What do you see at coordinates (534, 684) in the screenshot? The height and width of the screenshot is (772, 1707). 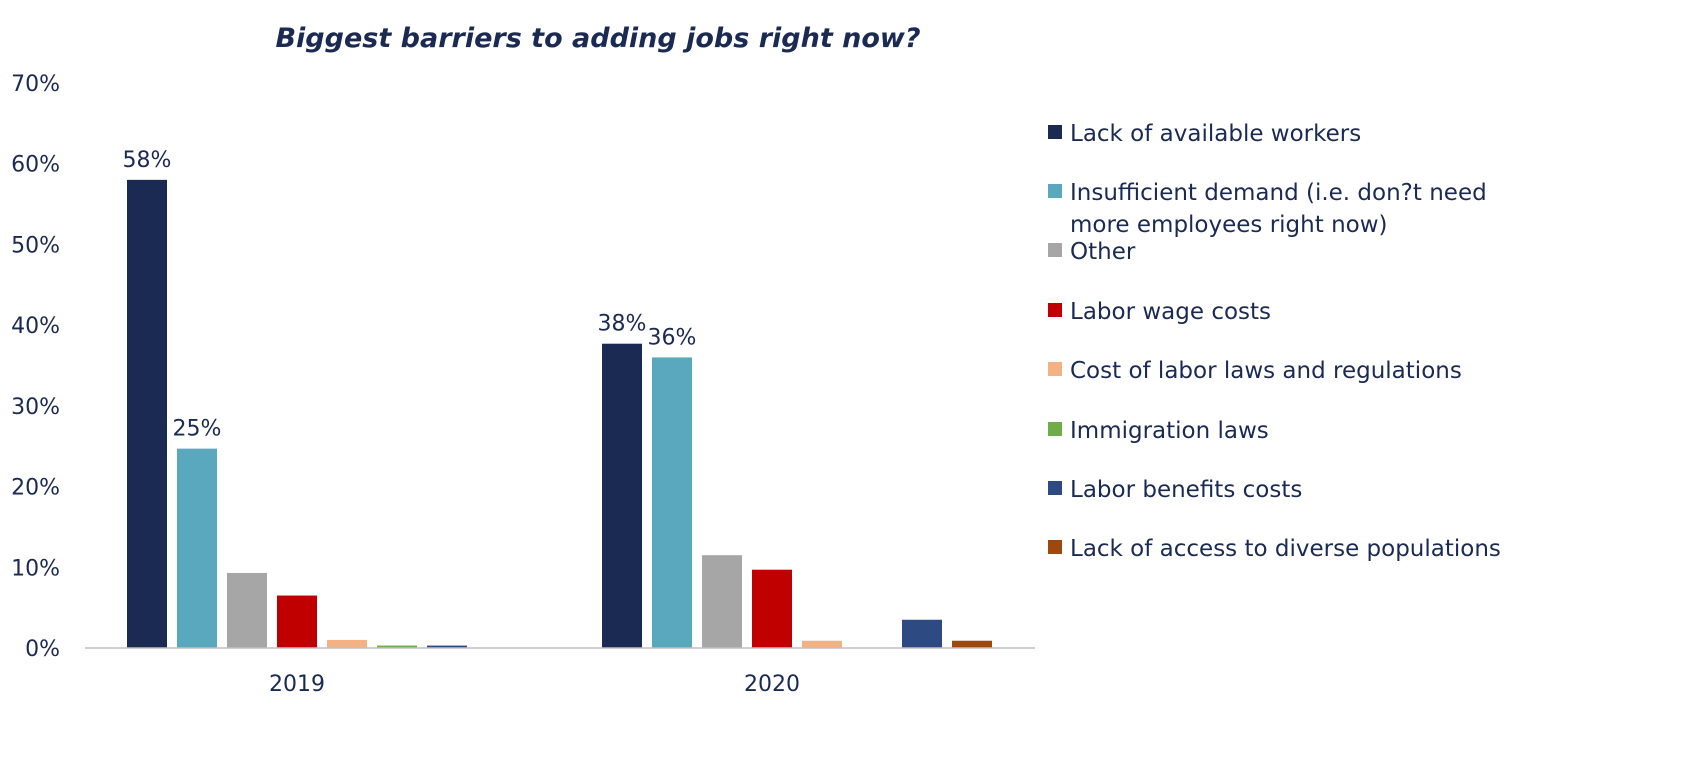 I see `x-axis: 2019 2020` at bounding box center [534, 684].